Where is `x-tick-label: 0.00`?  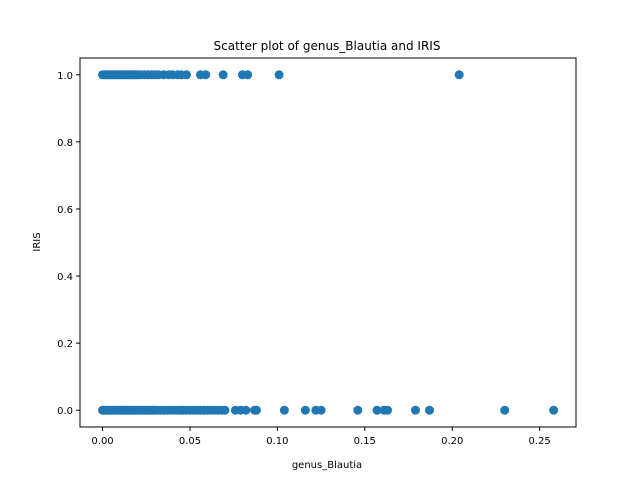
x-tick-label: 0.00 is located at coordinates (102, 441).